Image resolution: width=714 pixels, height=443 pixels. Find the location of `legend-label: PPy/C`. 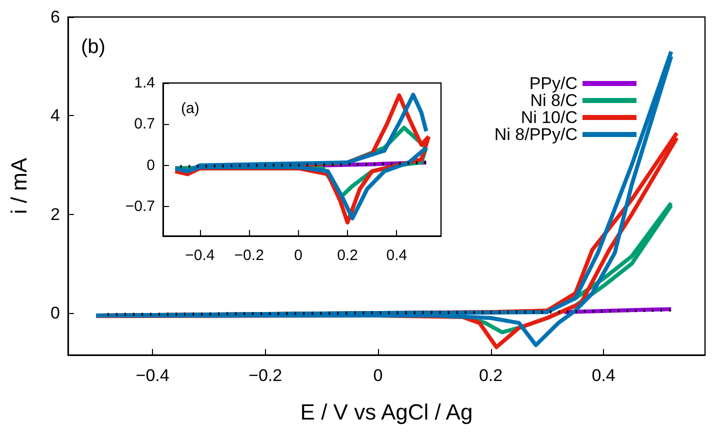

legend-label: PPy/C is located at coordinates (553, 83).